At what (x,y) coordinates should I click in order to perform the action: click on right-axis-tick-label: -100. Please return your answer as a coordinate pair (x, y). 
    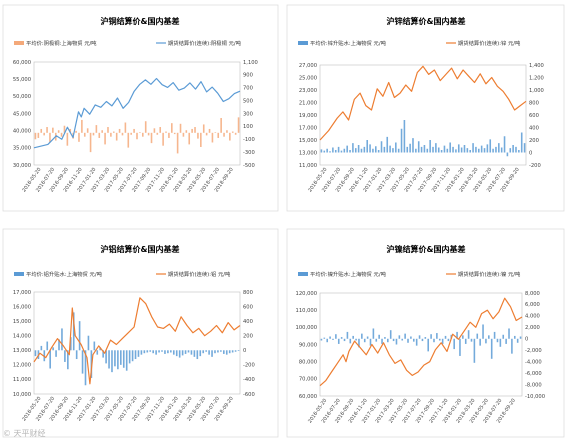
    Looking at the image, I should click on (249, 140).